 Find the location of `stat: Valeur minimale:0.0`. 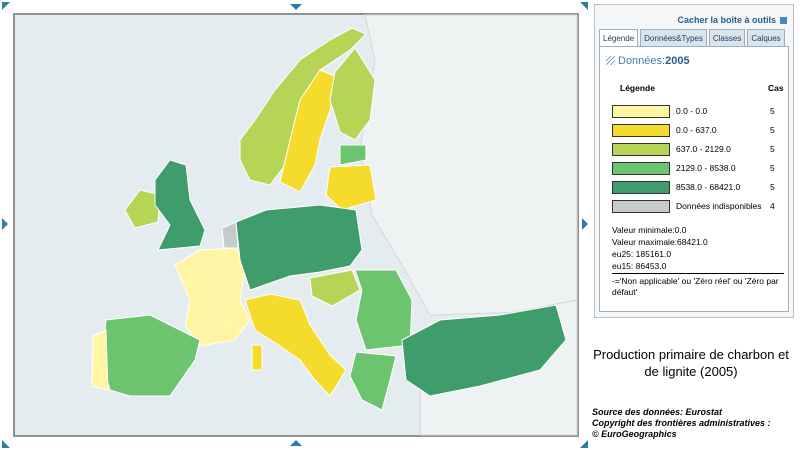

stat: Valeur minimale:0.0 is located at coordinates (649, 230).